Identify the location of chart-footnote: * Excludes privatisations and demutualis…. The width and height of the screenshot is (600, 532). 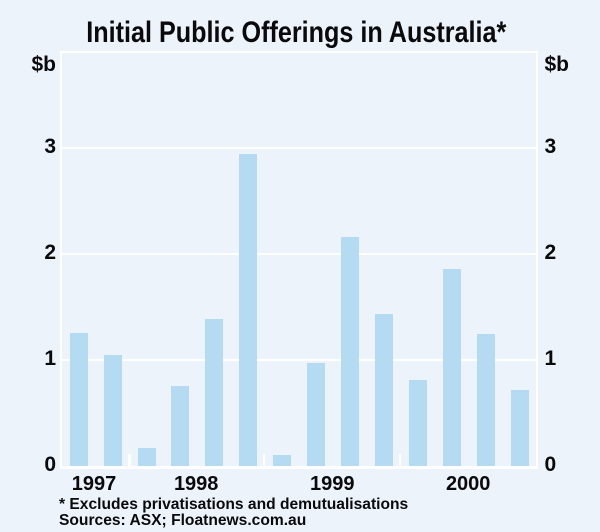
(234, 504).